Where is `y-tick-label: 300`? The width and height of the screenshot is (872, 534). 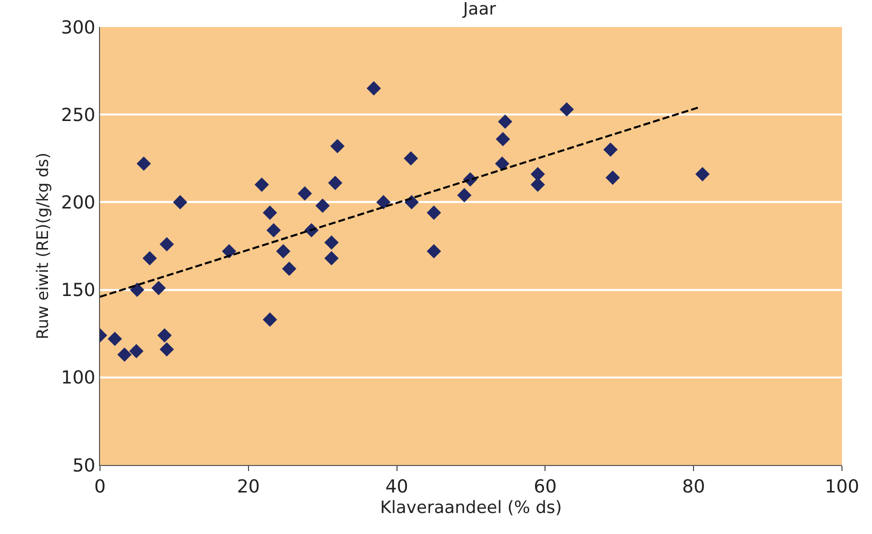
y-tick-label: 300 is located at coordinates (78, 27).